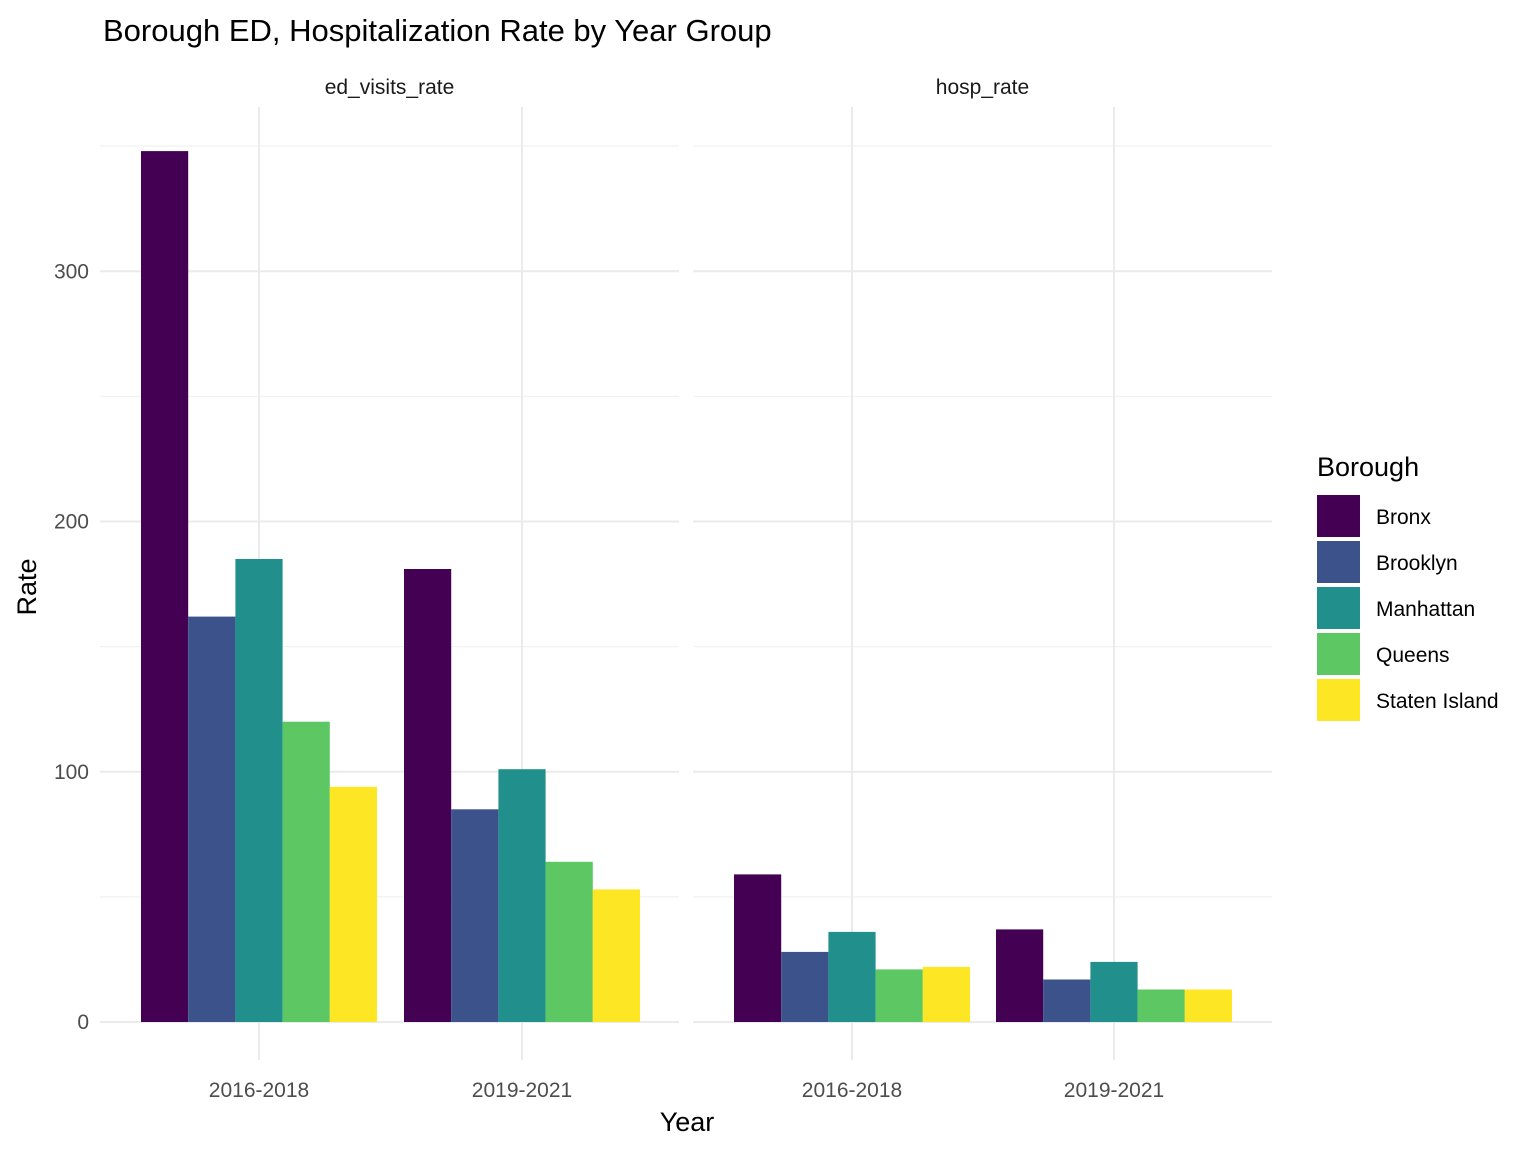 Image resolution: width=1536 pixels, height=1152 pixels. Describe the element at coordinates (428, 795) in the screenshot. I see `bar-ed_visits_rate-2019-2021-bronx` at that location.